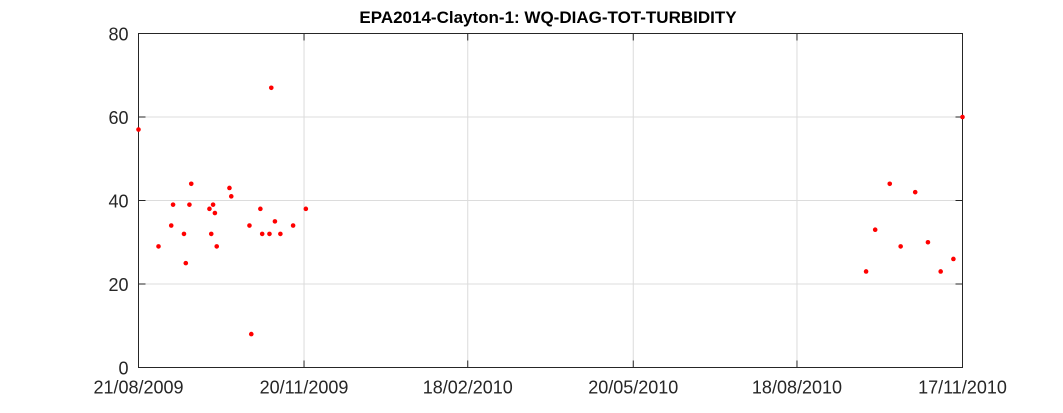 The height and width of the screenshot is (413, 1063). I want to click on x-tick-label: 18/08/2010, so click(797, 388).